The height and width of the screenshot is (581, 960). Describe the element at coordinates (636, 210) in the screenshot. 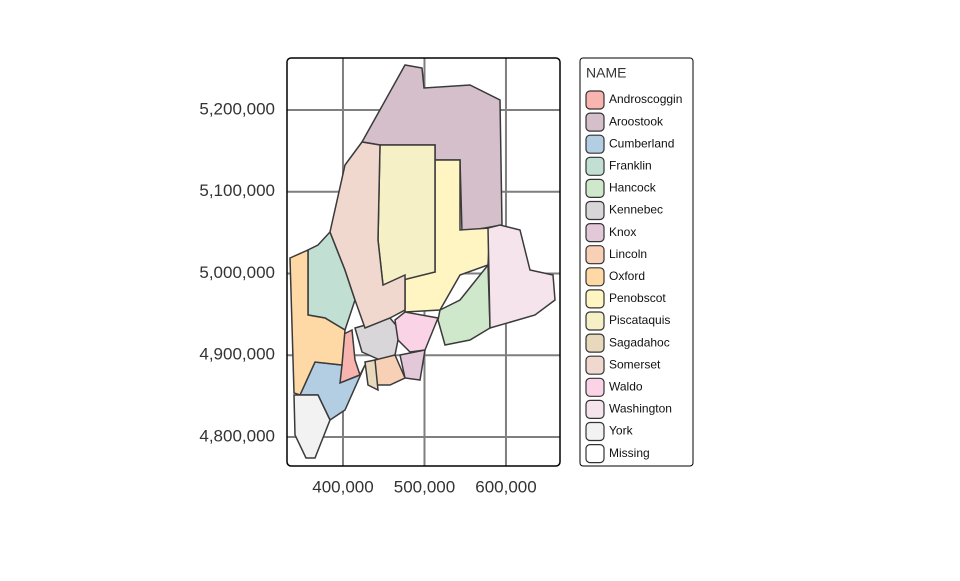

I see `legend-label: Kennebec` at that location.